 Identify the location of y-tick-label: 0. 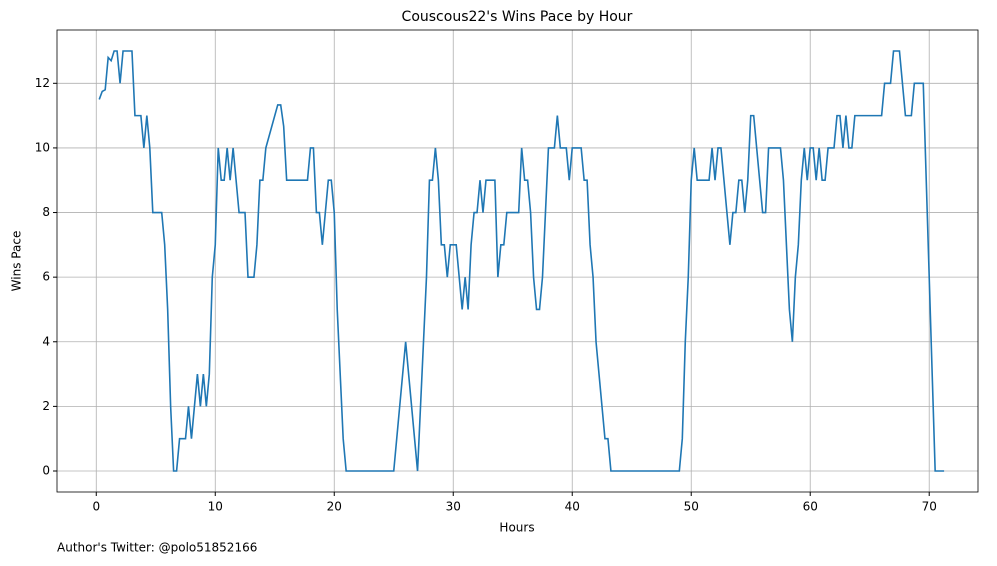
(46, 471).